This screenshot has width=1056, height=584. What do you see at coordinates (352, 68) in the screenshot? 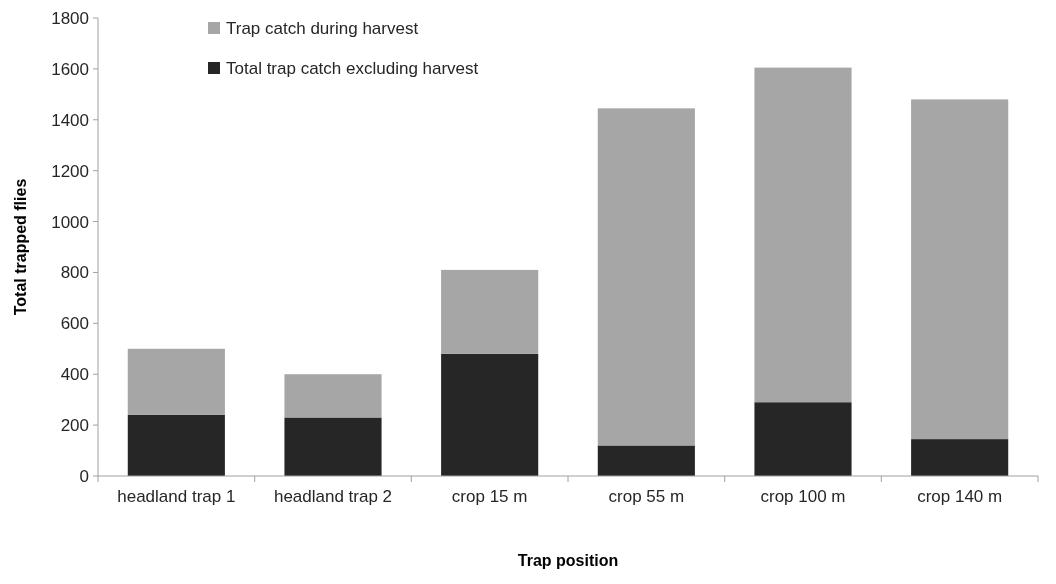
I see `legend-label: Total trap catch excluding harvest` at bounding box center [352, 68].